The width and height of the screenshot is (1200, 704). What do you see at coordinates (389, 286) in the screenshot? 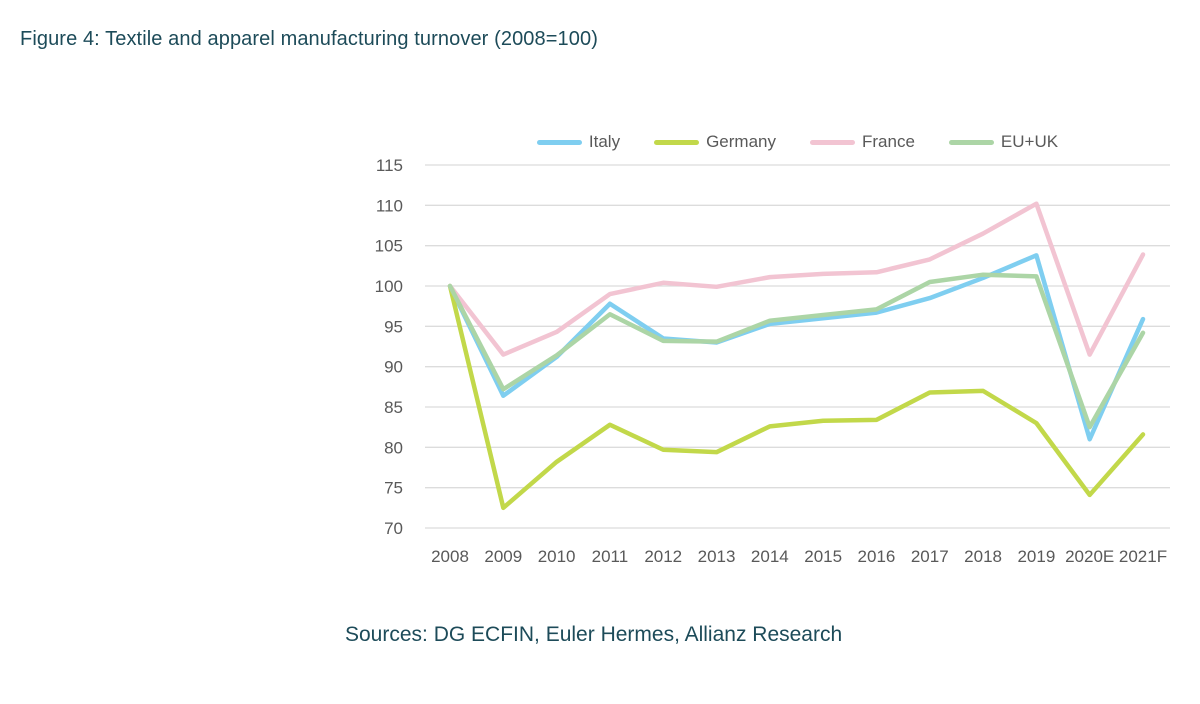
I see `y-tick-label: 100` at bounding box center [389, 286].